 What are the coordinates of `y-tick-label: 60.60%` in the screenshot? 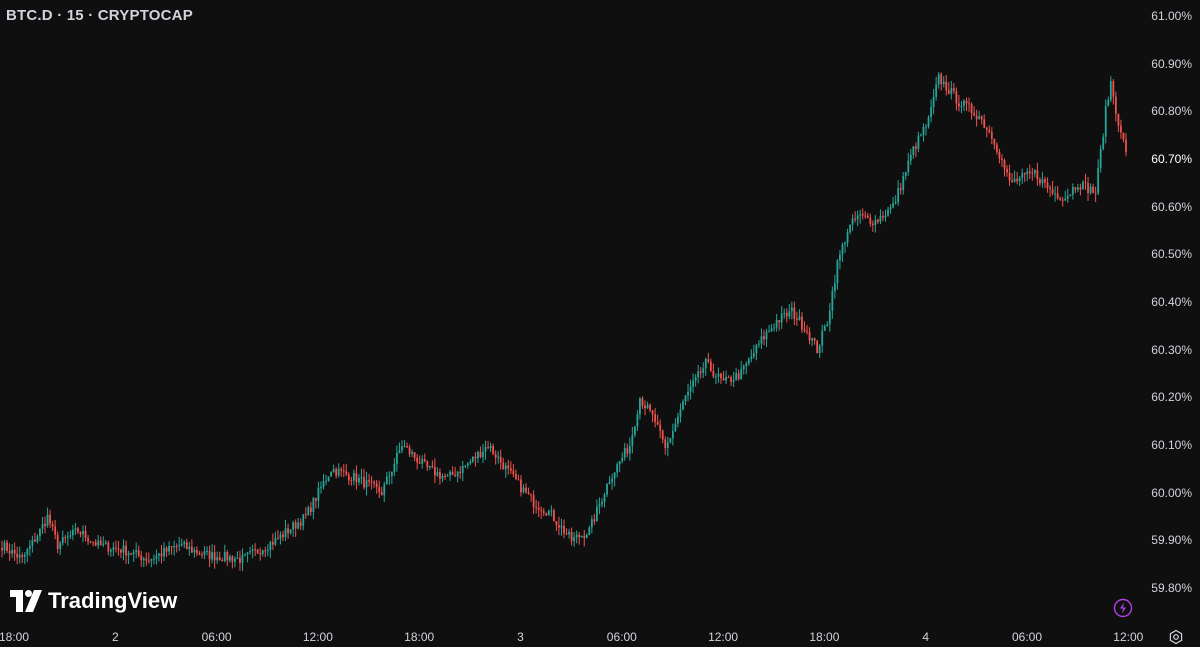 It's located at (1171, 206).